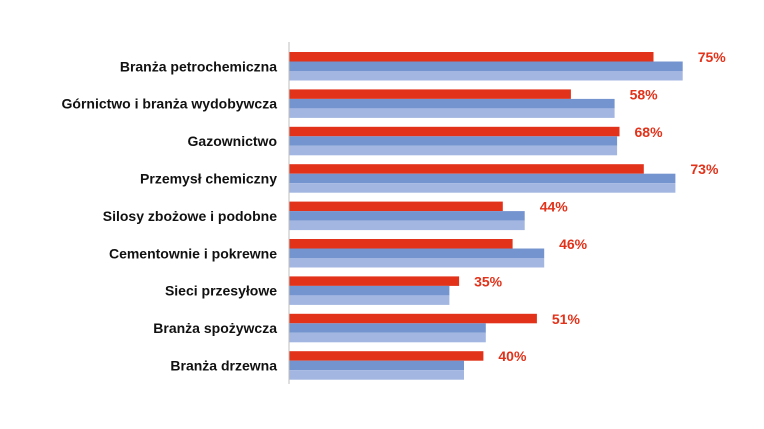 This screenshot has height=429, width=764. Describe the element at coordinates (554, 207) in the screenshot. I see `value-label: 44%` at that location.